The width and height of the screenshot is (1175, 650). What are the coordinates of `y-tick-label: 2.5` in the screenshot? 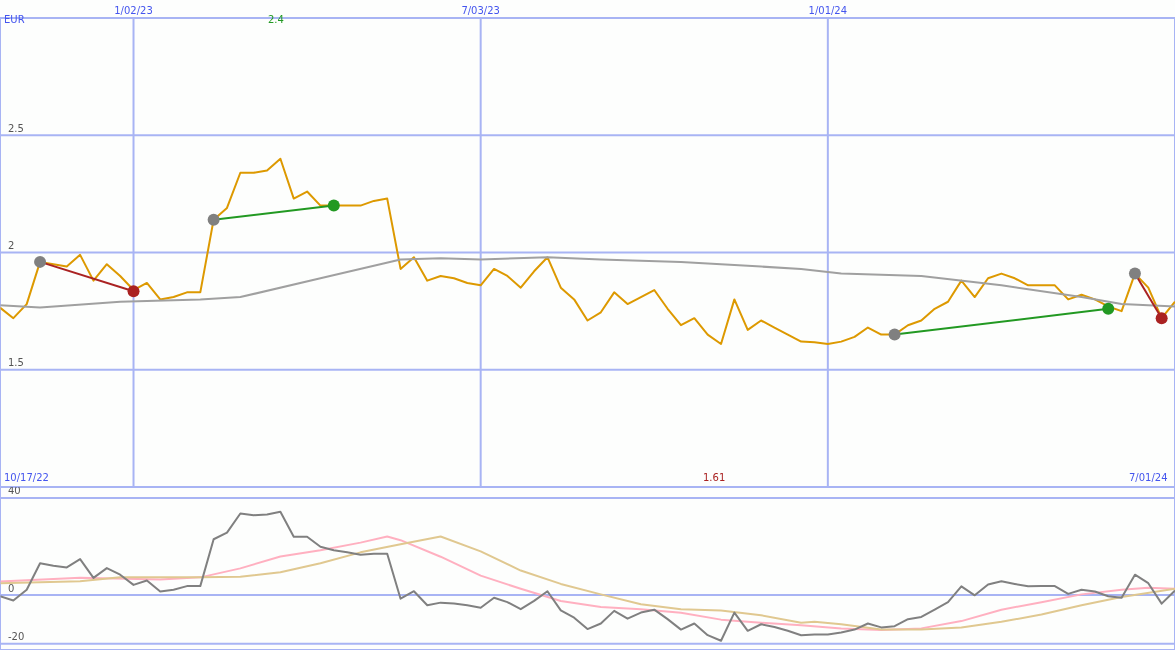 It's located at (16, 128).